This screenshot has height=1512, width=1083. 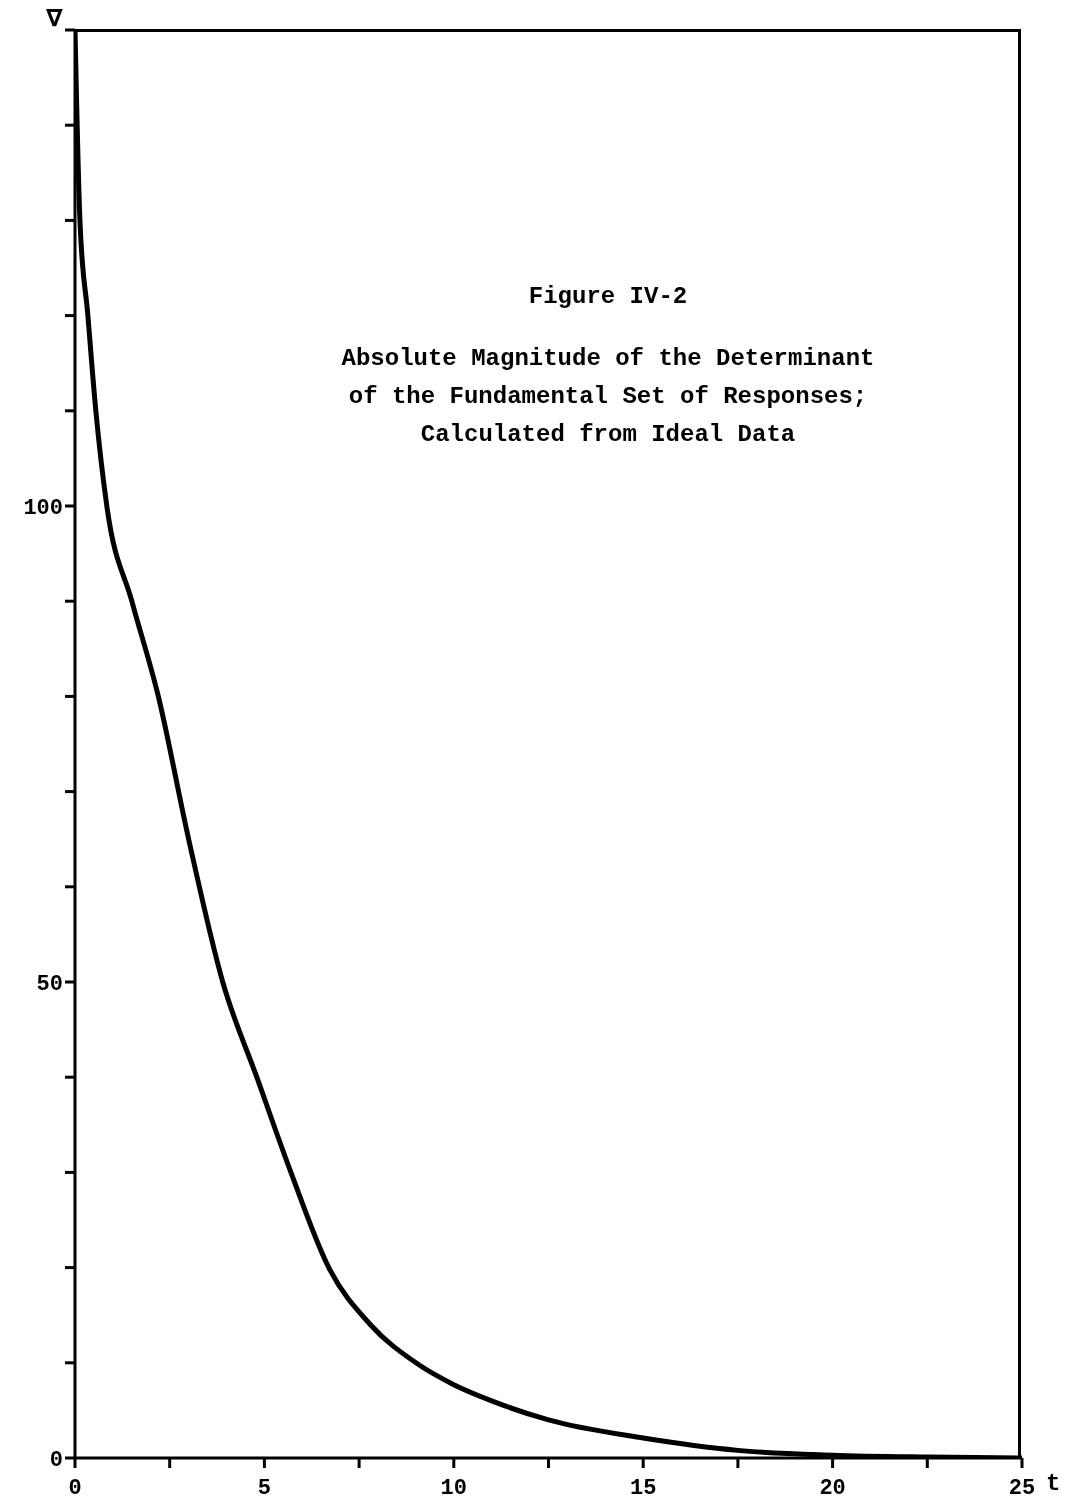 What do you see at coordinates (832, 1488) in the screenshot?
I see `x-tick-label: 20` at bounding box center [832, 1488].